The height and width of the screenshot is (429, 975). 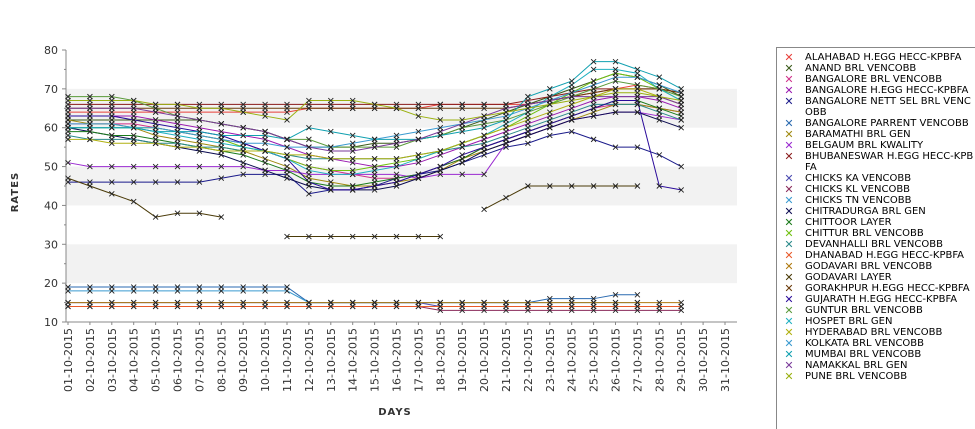 What do you see at coordinates (659, 360) in the screenshot?
I see `x-tick-label: 28-10-2015` at bounding box center [659, 360].